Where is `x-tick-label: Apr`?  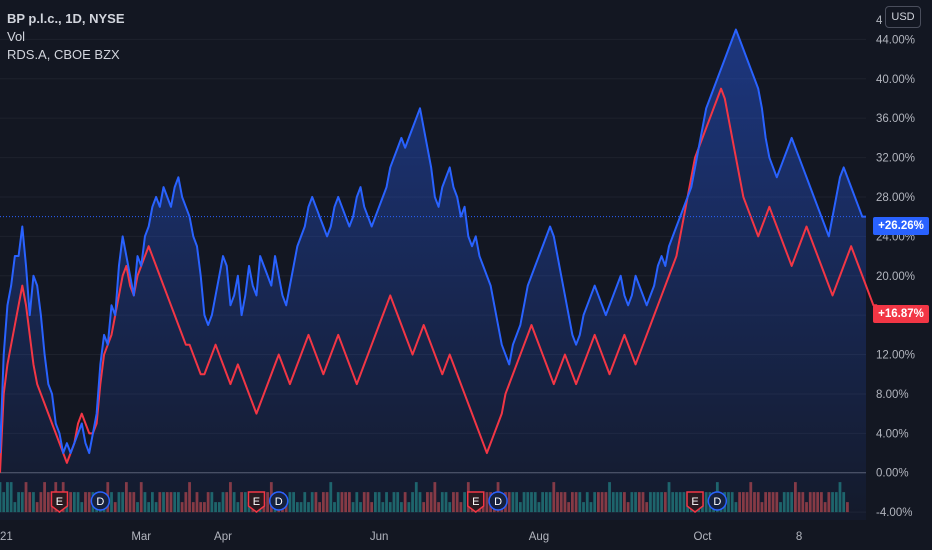 x-tick-label: Apr is located at coordinates (223, 537).